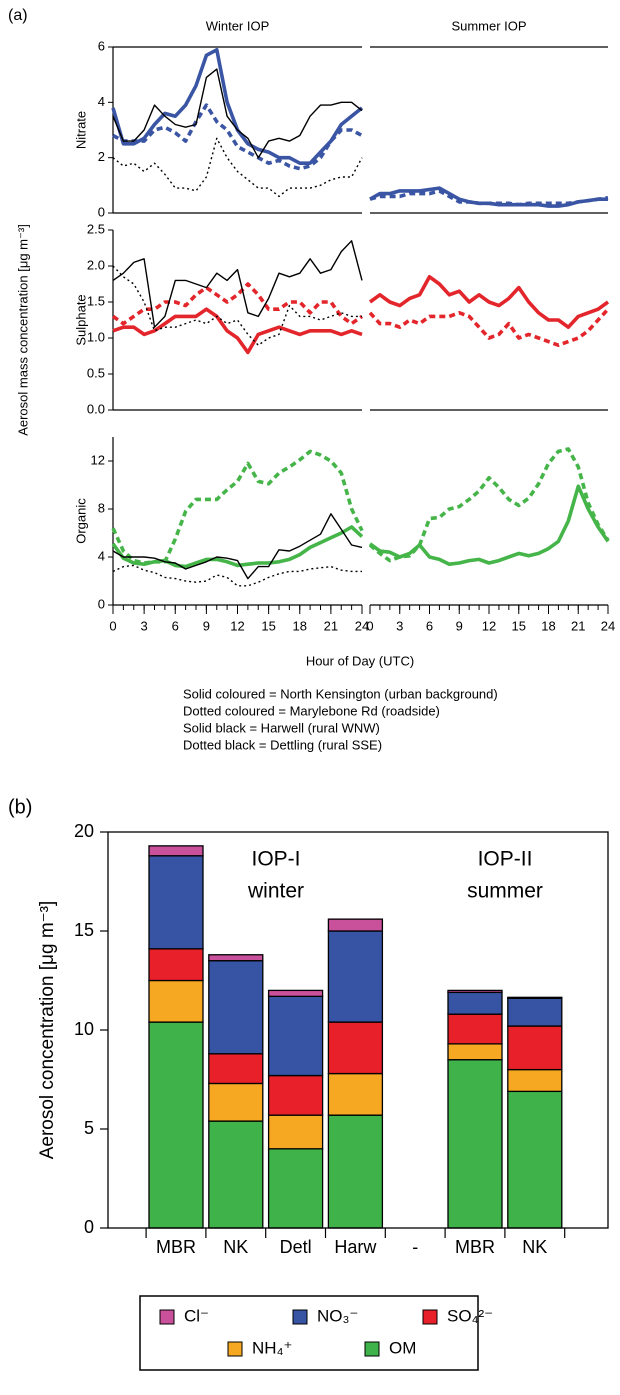  Describe the element at coordinates (282, 744) in the screenshot. I see `note: Dotted black = Dettling (rural SSE)` at that location.